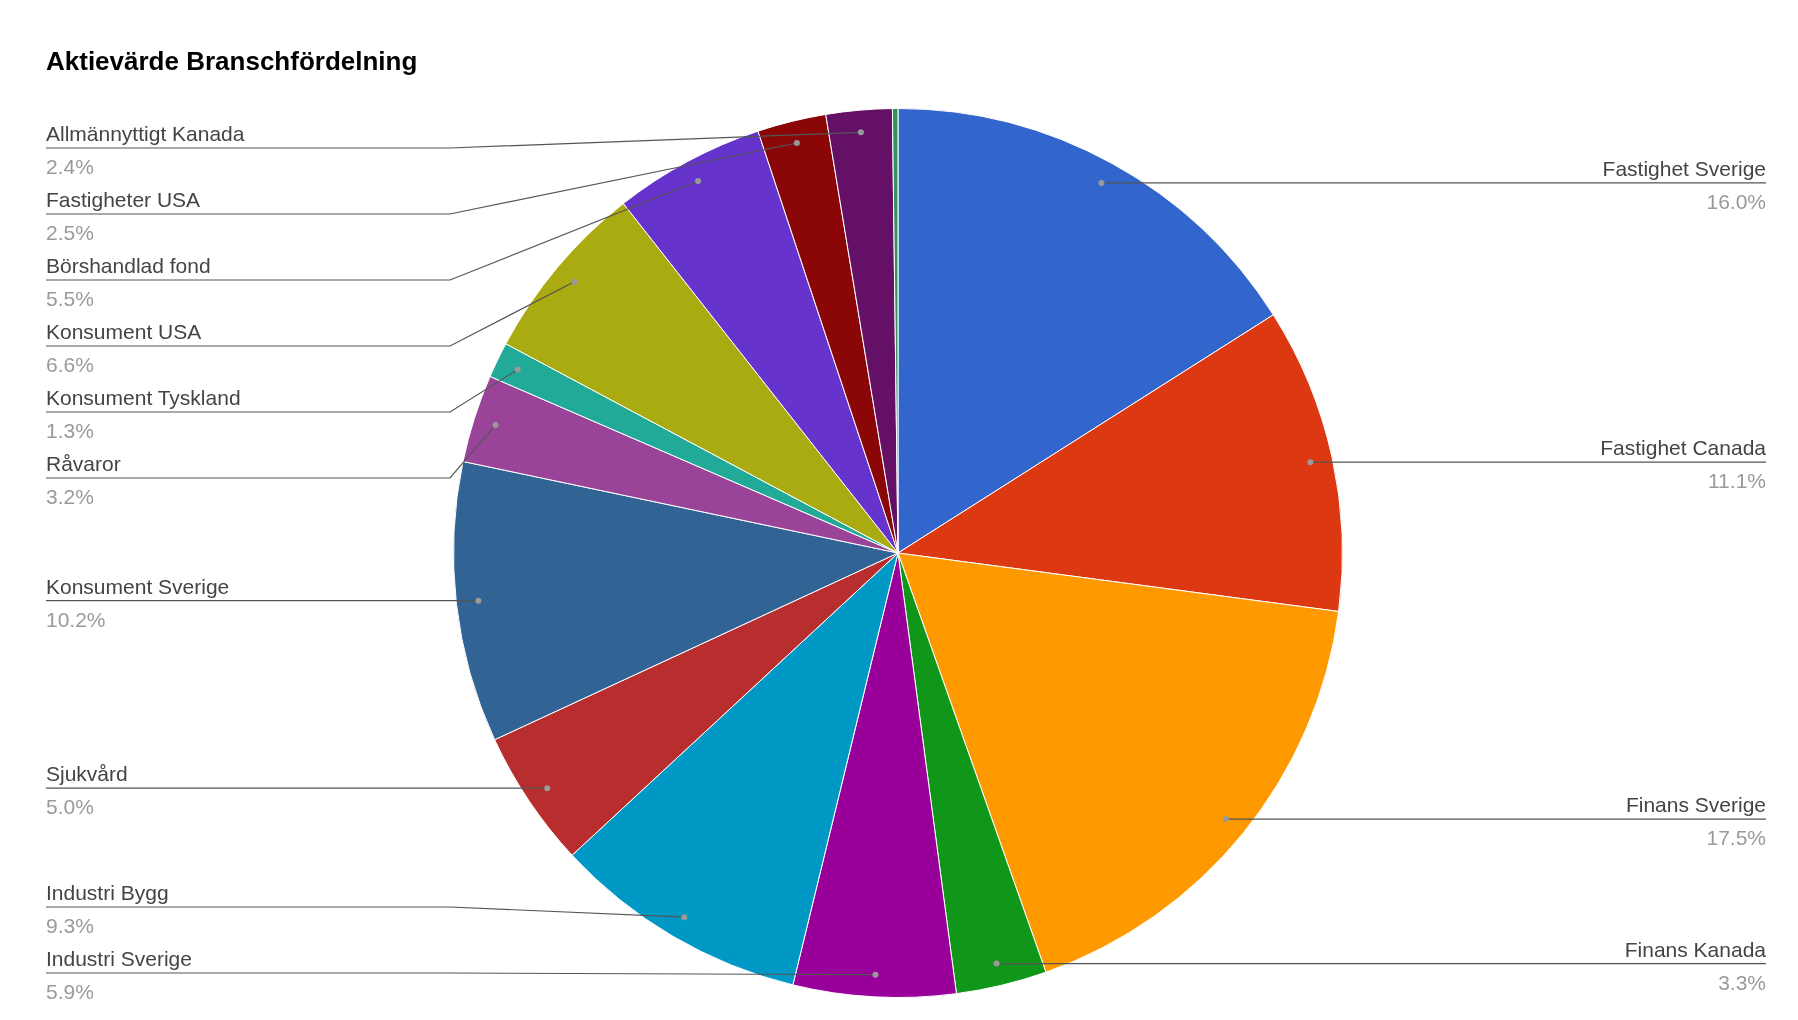 The height and width of the screenshot is (1020, 1798). I want to click on data-label: 3.3%, so click(1742, 982).